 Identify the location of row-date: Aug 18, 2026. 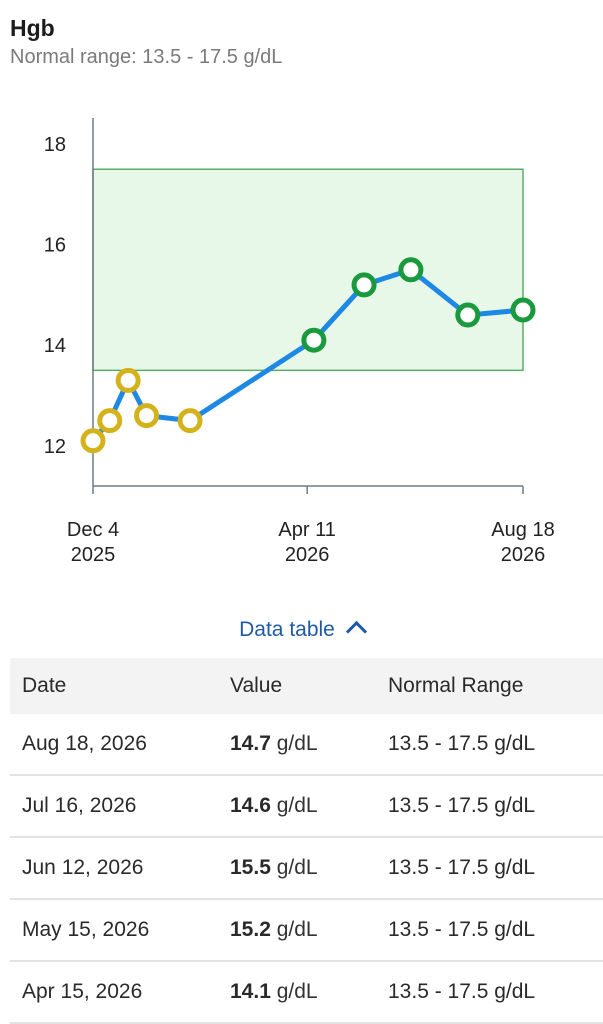
(120, 745).